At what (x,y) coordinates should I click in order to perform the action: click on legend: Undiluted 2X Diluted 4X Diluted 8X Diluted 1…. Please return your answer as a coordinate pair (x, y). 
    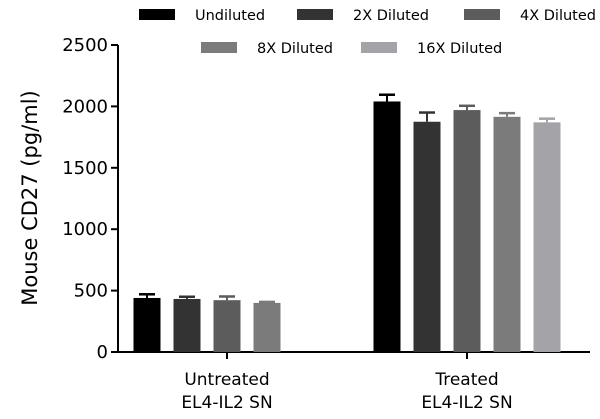
    Looking at the image, I should click on (367, 32).